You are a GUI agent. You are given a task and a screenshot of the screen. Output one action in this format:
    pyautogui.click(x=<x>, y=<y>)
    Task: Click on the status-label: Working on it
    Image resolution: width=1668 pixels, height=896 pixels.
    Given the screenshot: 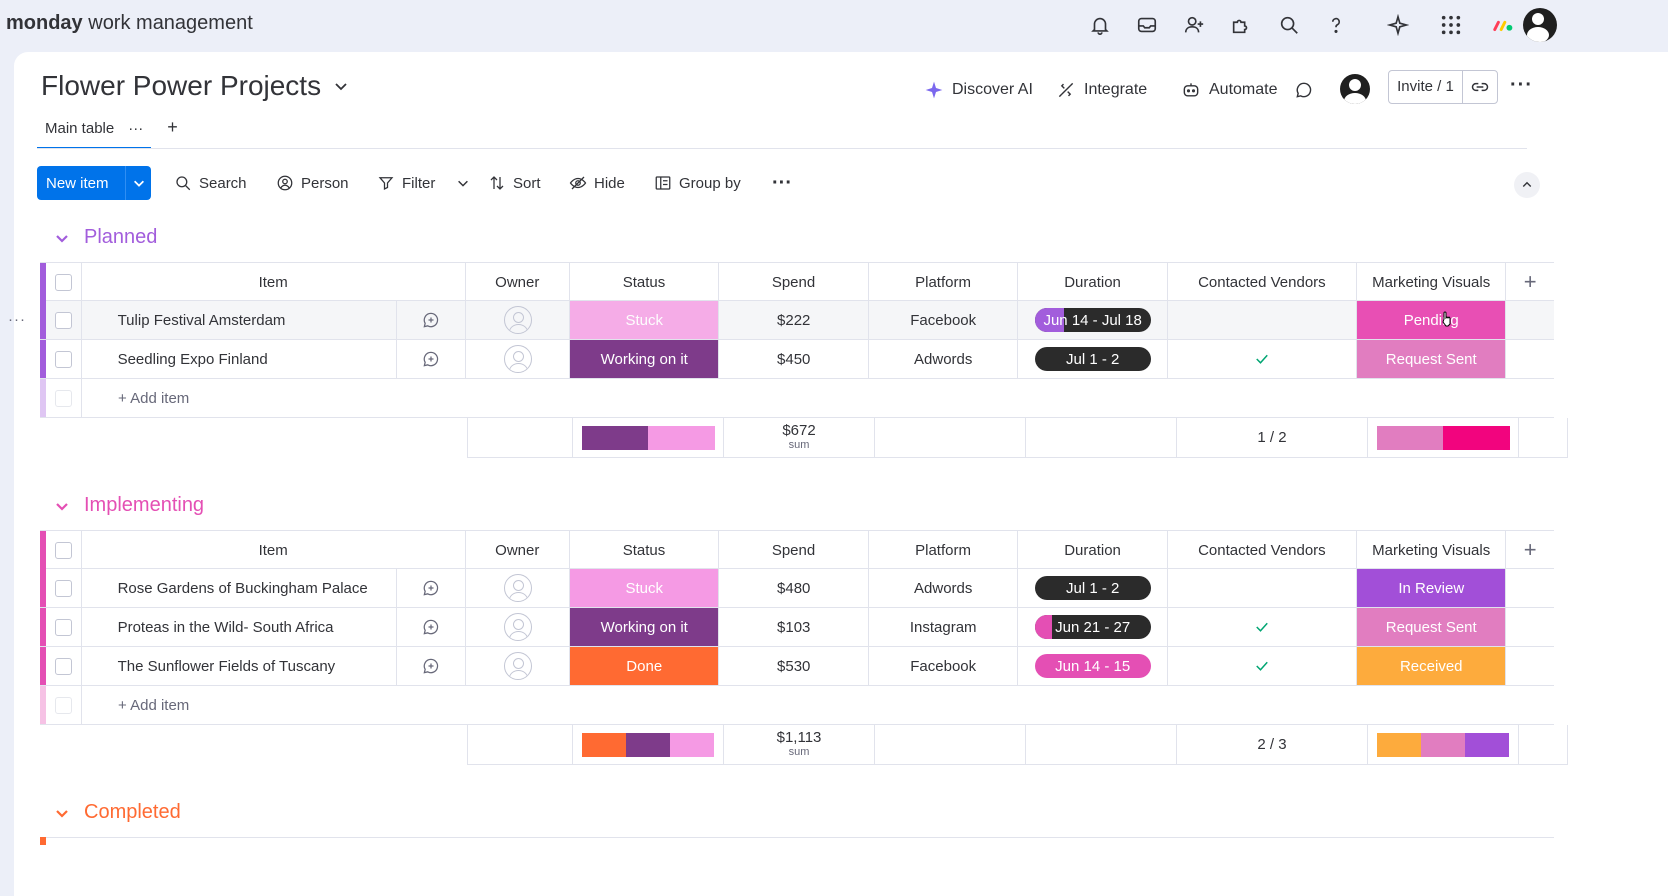 What is the action you would take?
    pyautogui.click(x=644, y=359)
    